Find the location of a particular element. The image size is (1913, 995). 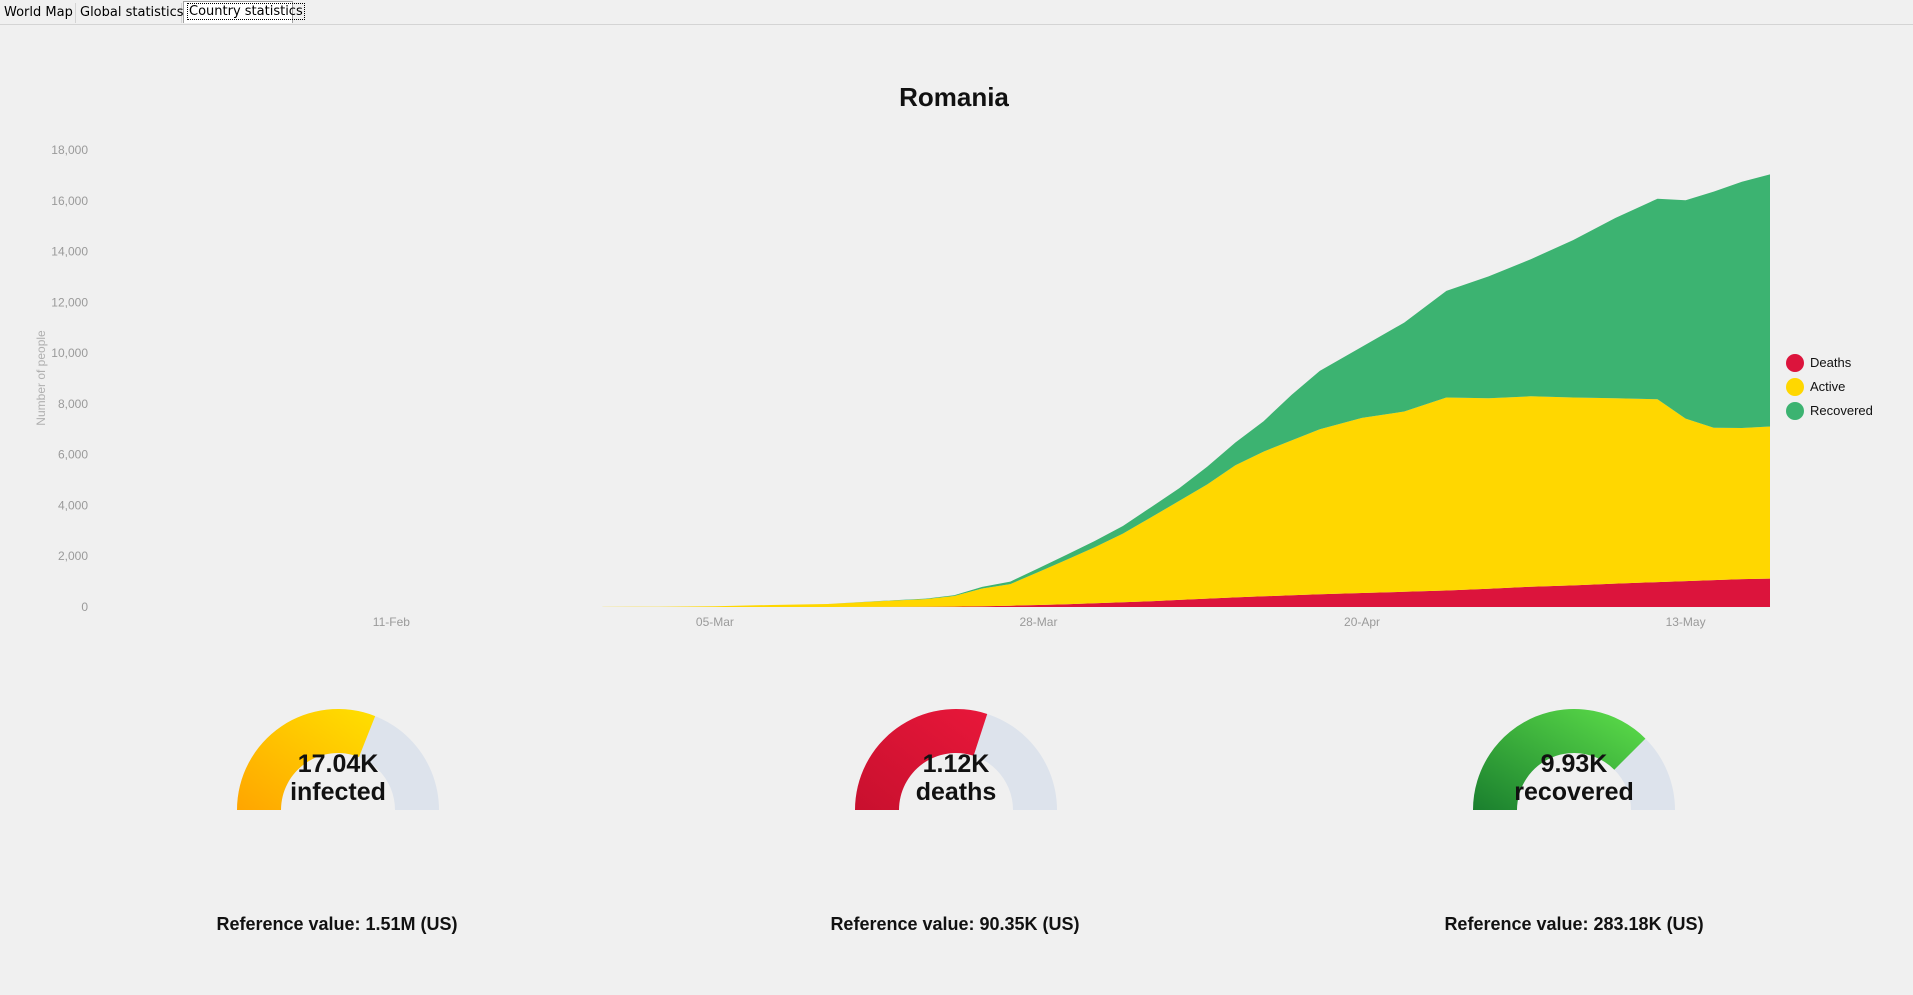

series-area-deaths is located at coordinates (1186, 592).